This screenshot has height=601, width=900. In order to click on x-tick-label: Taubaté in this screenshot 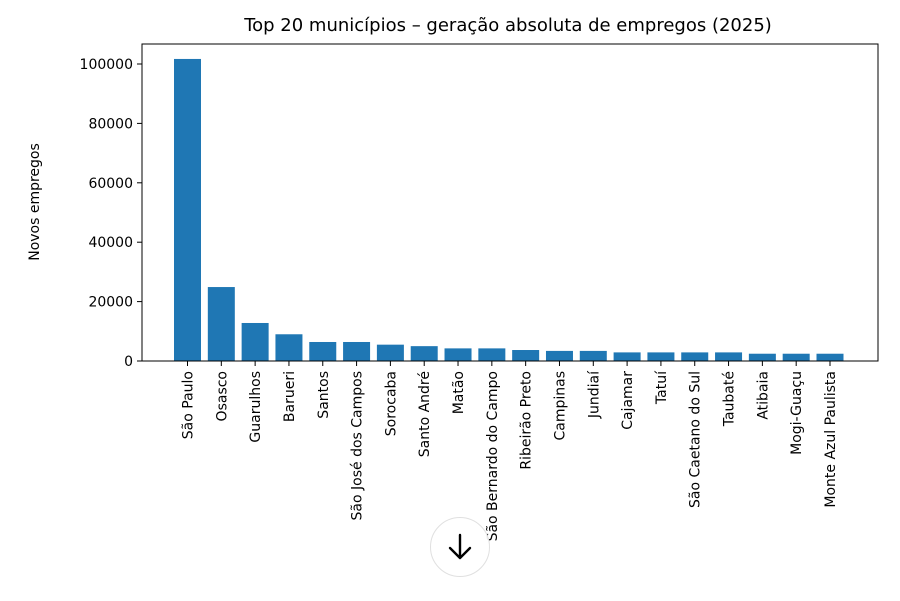, I will do `click(730, 399)`.